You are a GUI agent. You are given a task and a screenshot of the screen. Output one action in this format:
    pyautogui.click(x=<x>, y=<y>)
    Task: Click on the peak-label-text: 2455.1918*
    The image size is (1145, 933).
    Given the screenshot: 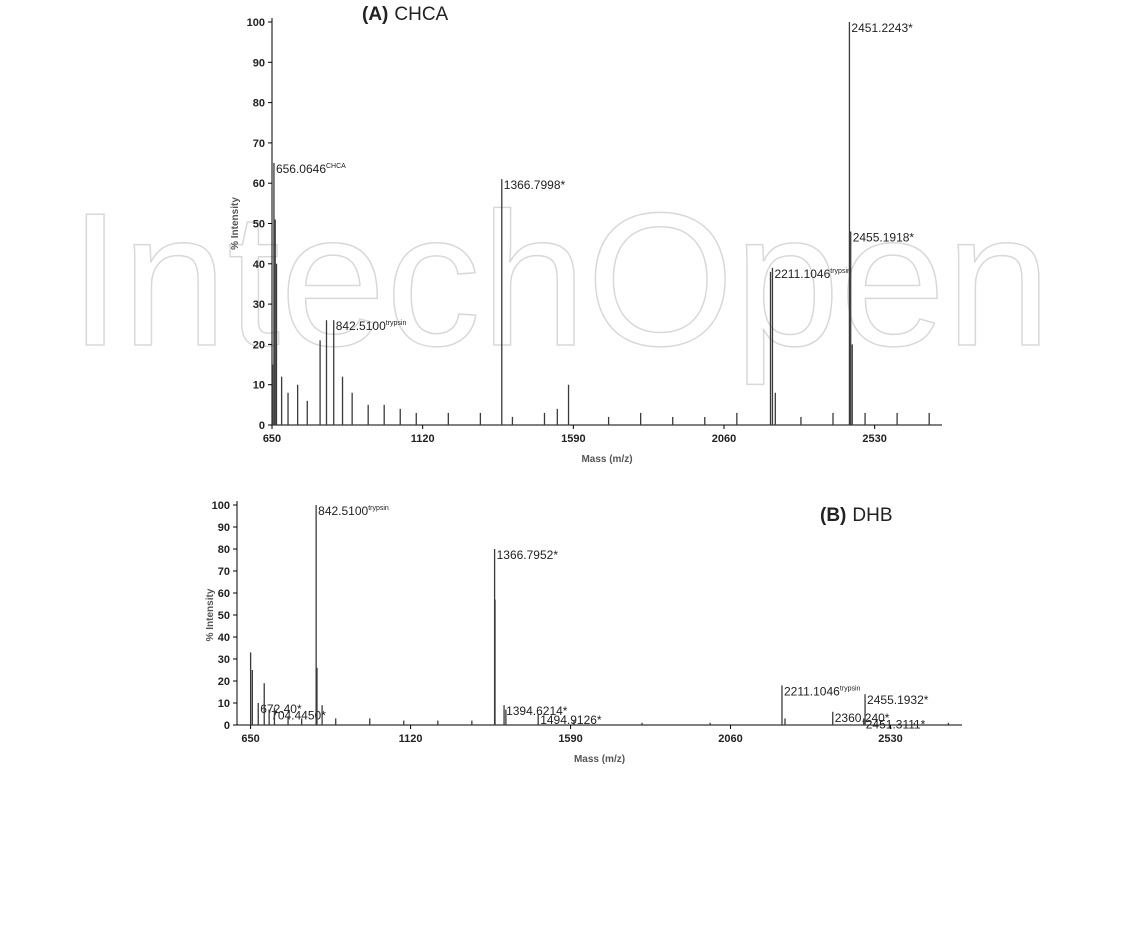 What is the action you would take?
    pyautogui.click(x=884, y=238)
    